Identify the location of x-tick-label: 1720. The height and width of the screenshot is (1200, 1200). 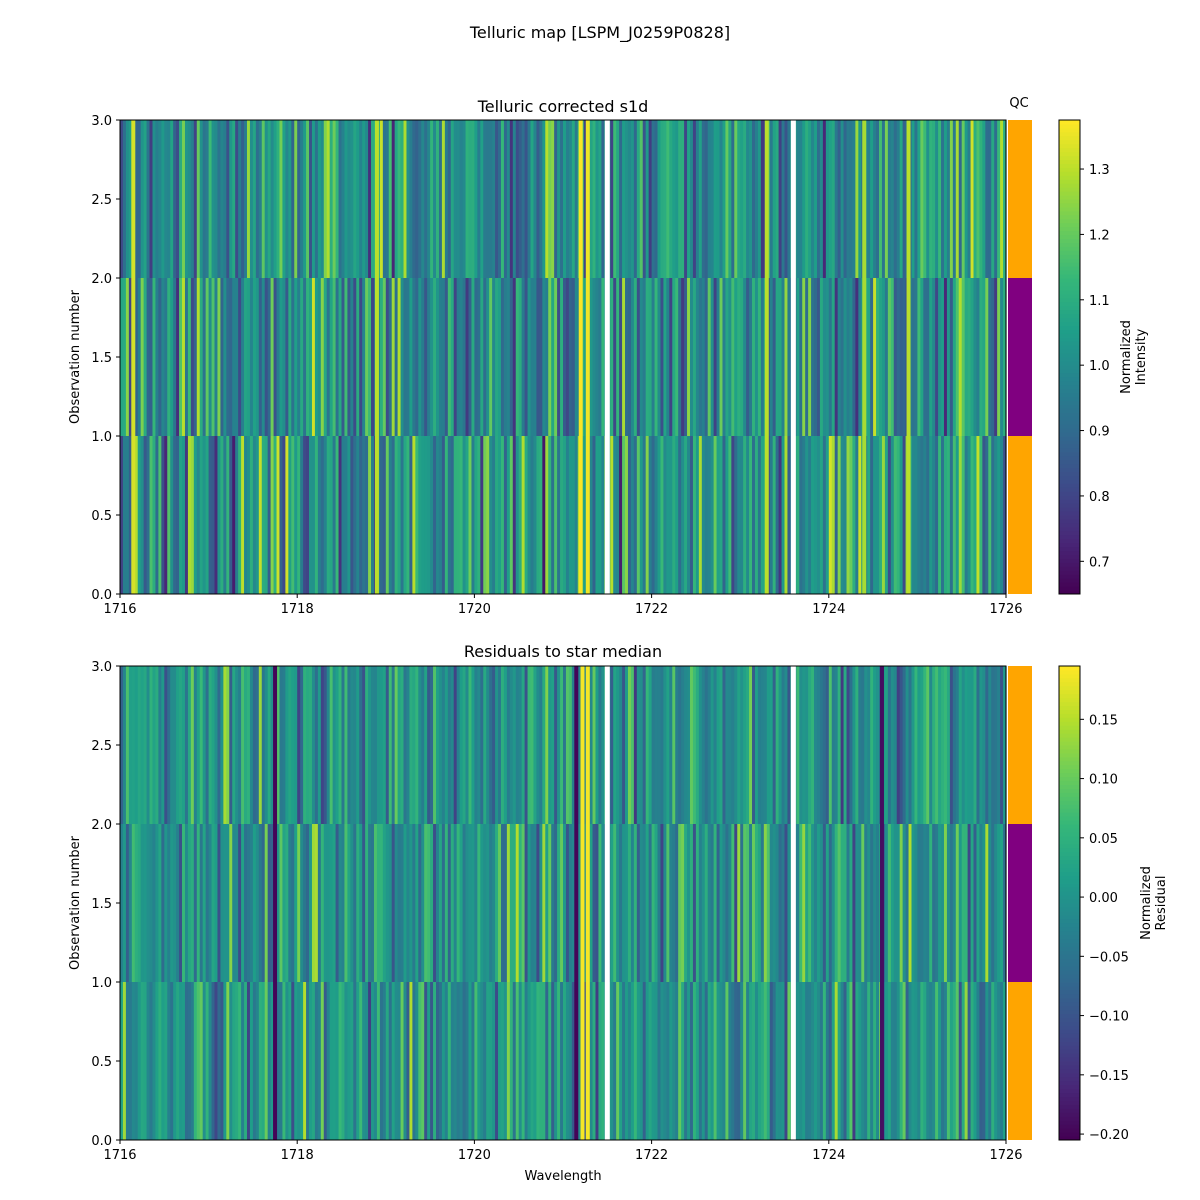
(474, 1155).